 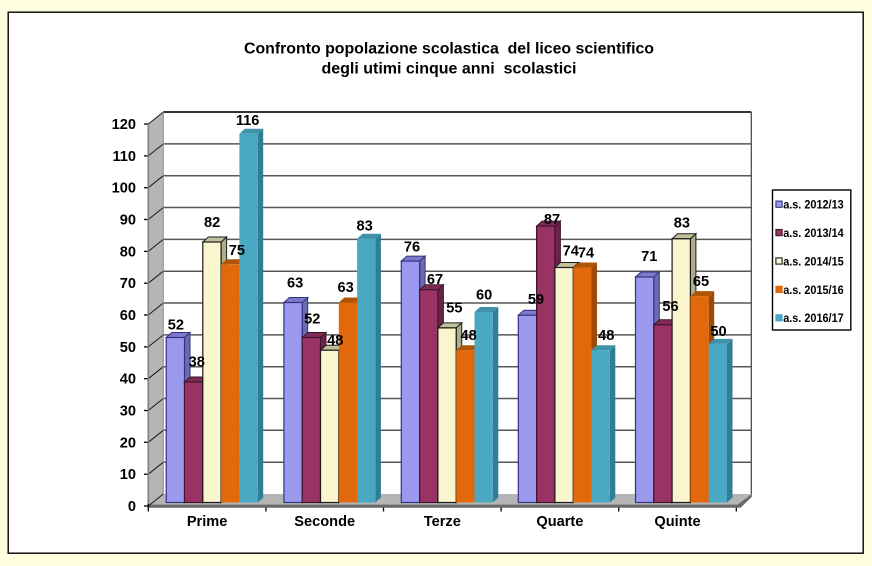 What do you see at coordinates (124, 189) in the screenshot?
I see `svg-text: 100` at bounding box center [124, 189].